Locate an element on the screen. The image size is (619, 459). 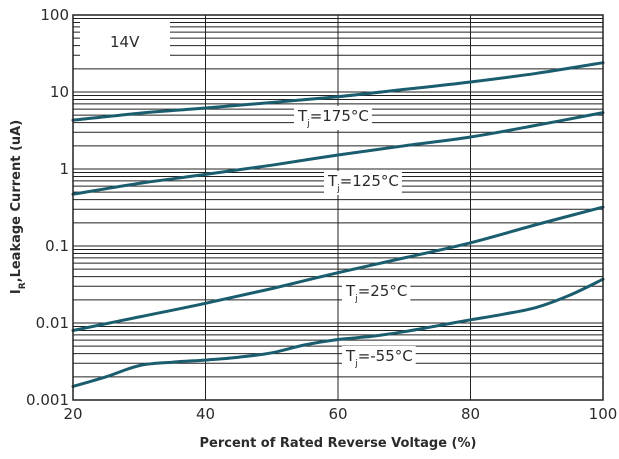
series-label-value: =-55°C is located at coordinates (385, 356).